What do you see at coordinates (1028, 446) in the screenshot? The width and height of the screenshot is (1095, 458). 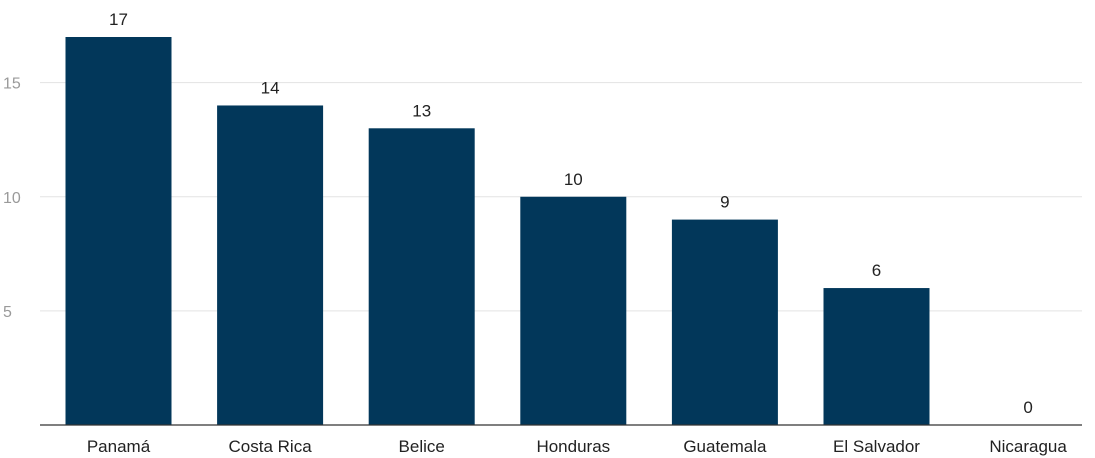 I see `x-tick-label-nicaragua: Nicaragua` at bounding box center [1028, 446].